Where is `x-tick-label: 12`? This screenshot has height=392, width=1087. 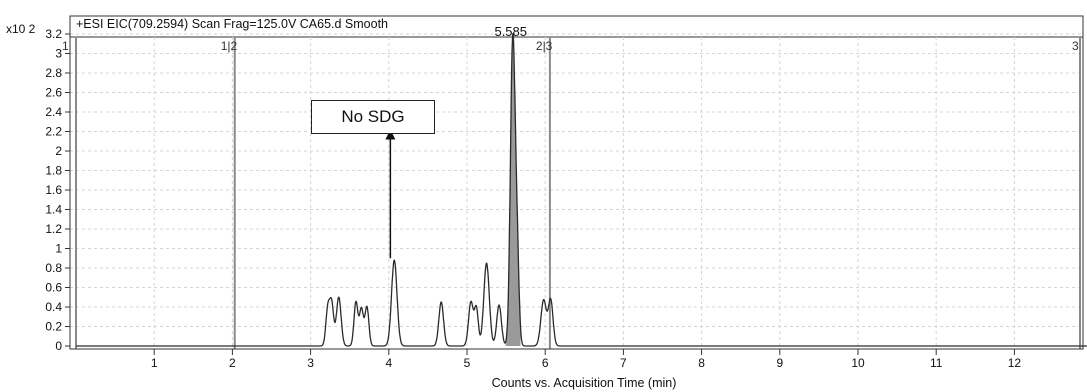
x-tick-label: 12 is located at coordinates (1015, 363).